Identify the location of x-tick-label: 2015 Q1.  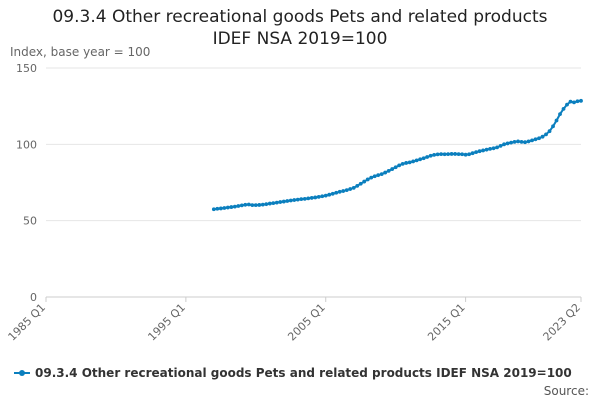
(446, 322).